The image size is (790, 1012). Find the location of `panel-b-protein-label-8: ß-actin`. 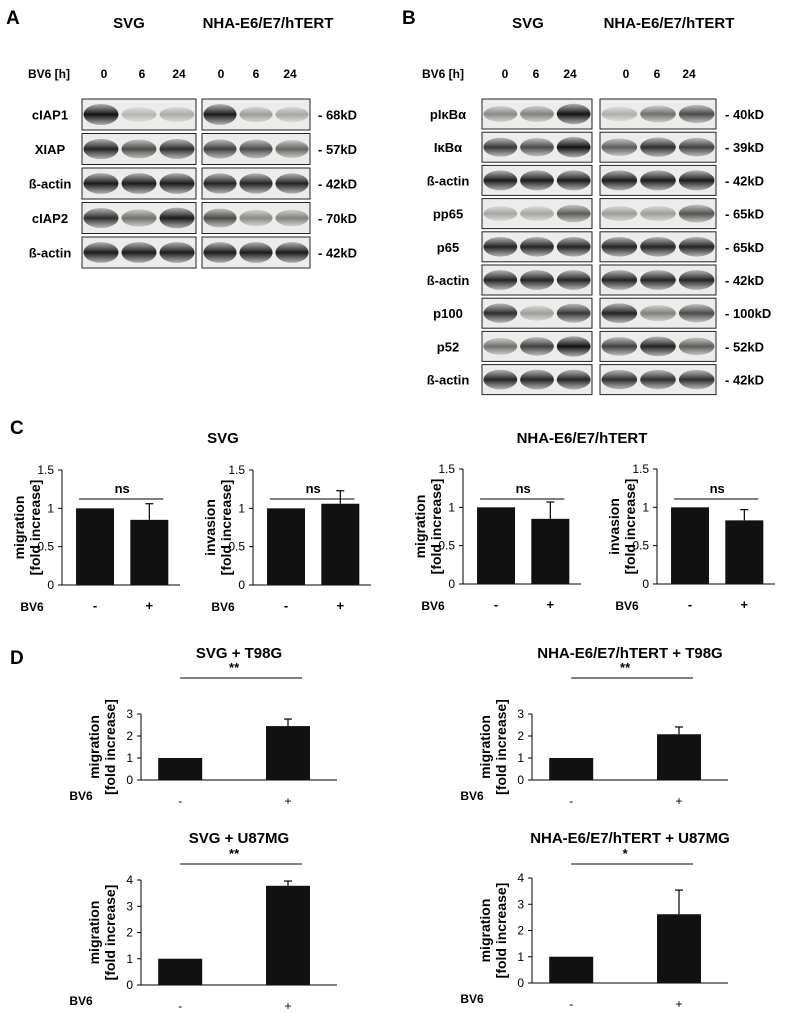

panel-b-protein-label-8: ß-actin is located at coordinates (448, 380).